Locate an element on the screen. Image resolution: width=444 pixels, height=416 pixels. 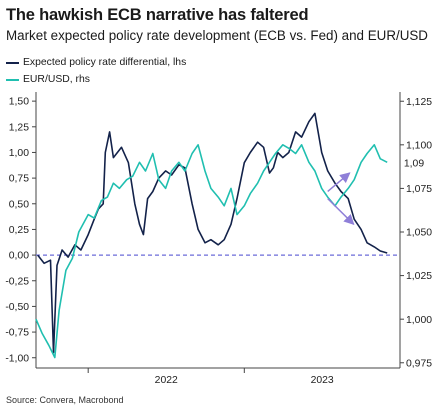
chart-source: Source: Convera, Macrobond is located at coordinates (65, 400).